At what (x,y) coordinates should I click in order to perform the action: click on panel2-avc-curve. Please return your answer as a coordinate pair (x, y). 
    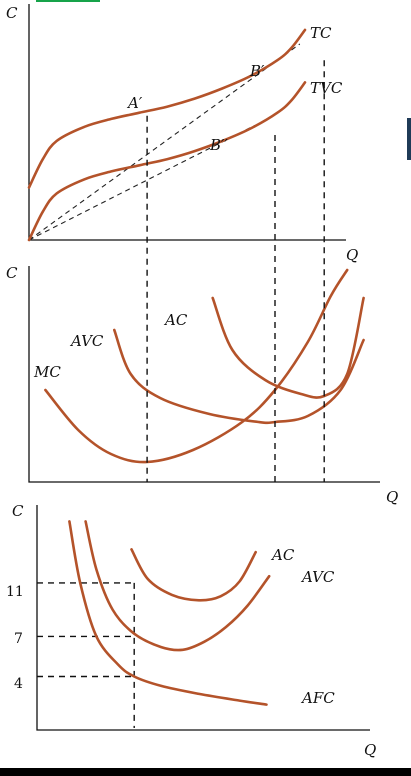
    Looking at the image, I should click on (239, 376).